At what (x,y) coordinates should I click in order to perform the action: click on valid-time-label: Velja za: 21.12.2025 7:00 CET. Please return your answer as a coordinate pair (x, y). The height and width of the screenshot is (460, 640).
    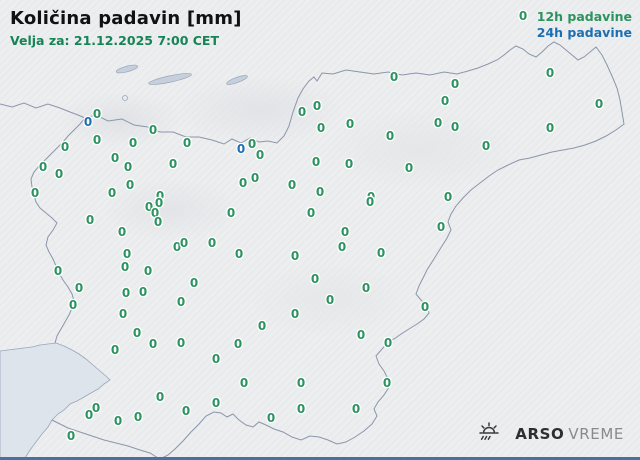
    Looking at the image, I should click on (114, 40).